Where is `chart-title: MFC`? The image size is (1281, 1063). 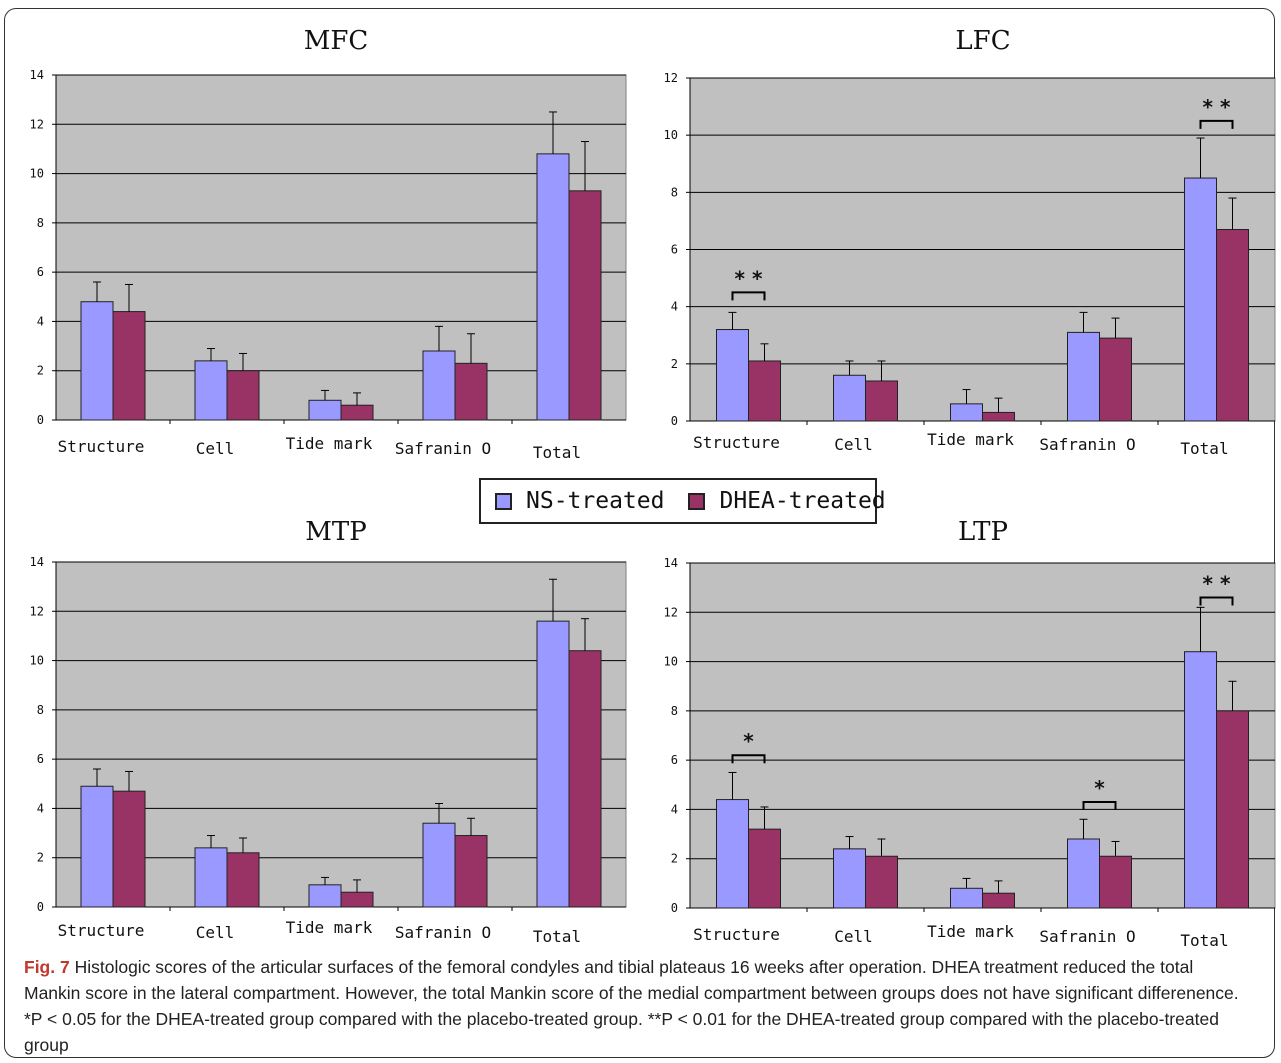 chart-title: MFC is located at coordinates (336, 41).